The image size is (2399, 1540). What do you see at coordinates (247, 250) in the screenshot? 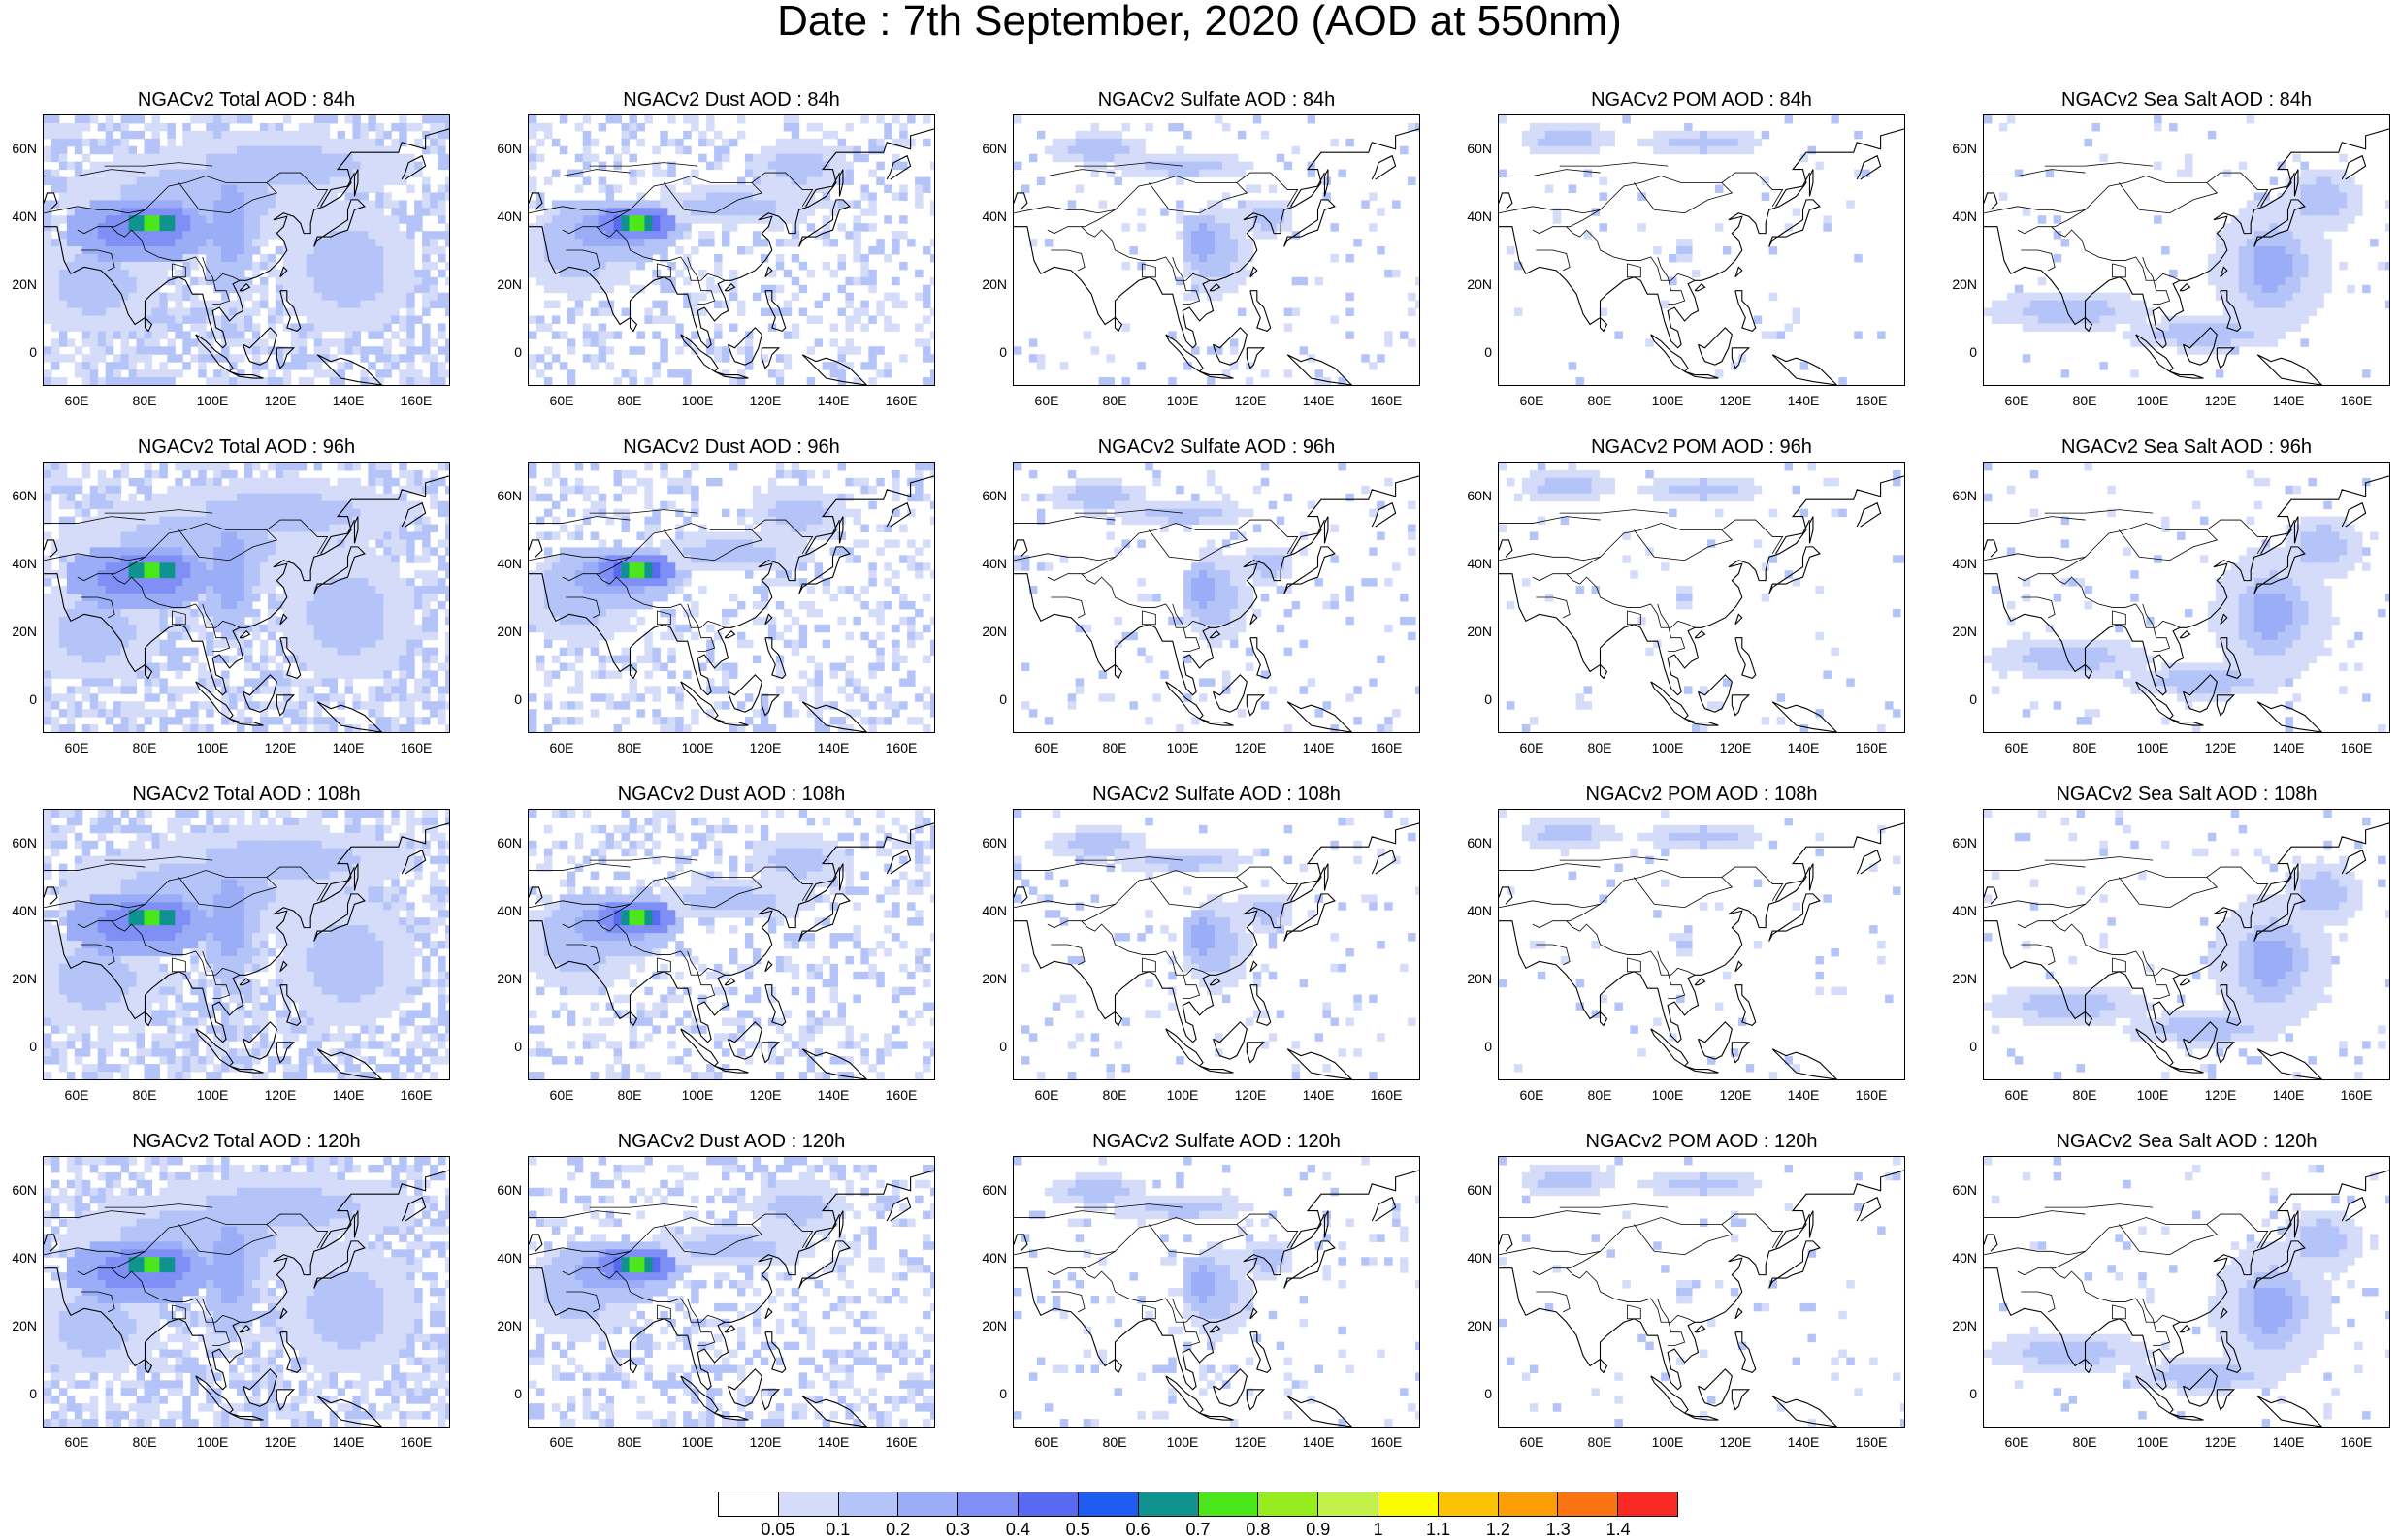
I see `map-plot` at bounding box center [247, 250].